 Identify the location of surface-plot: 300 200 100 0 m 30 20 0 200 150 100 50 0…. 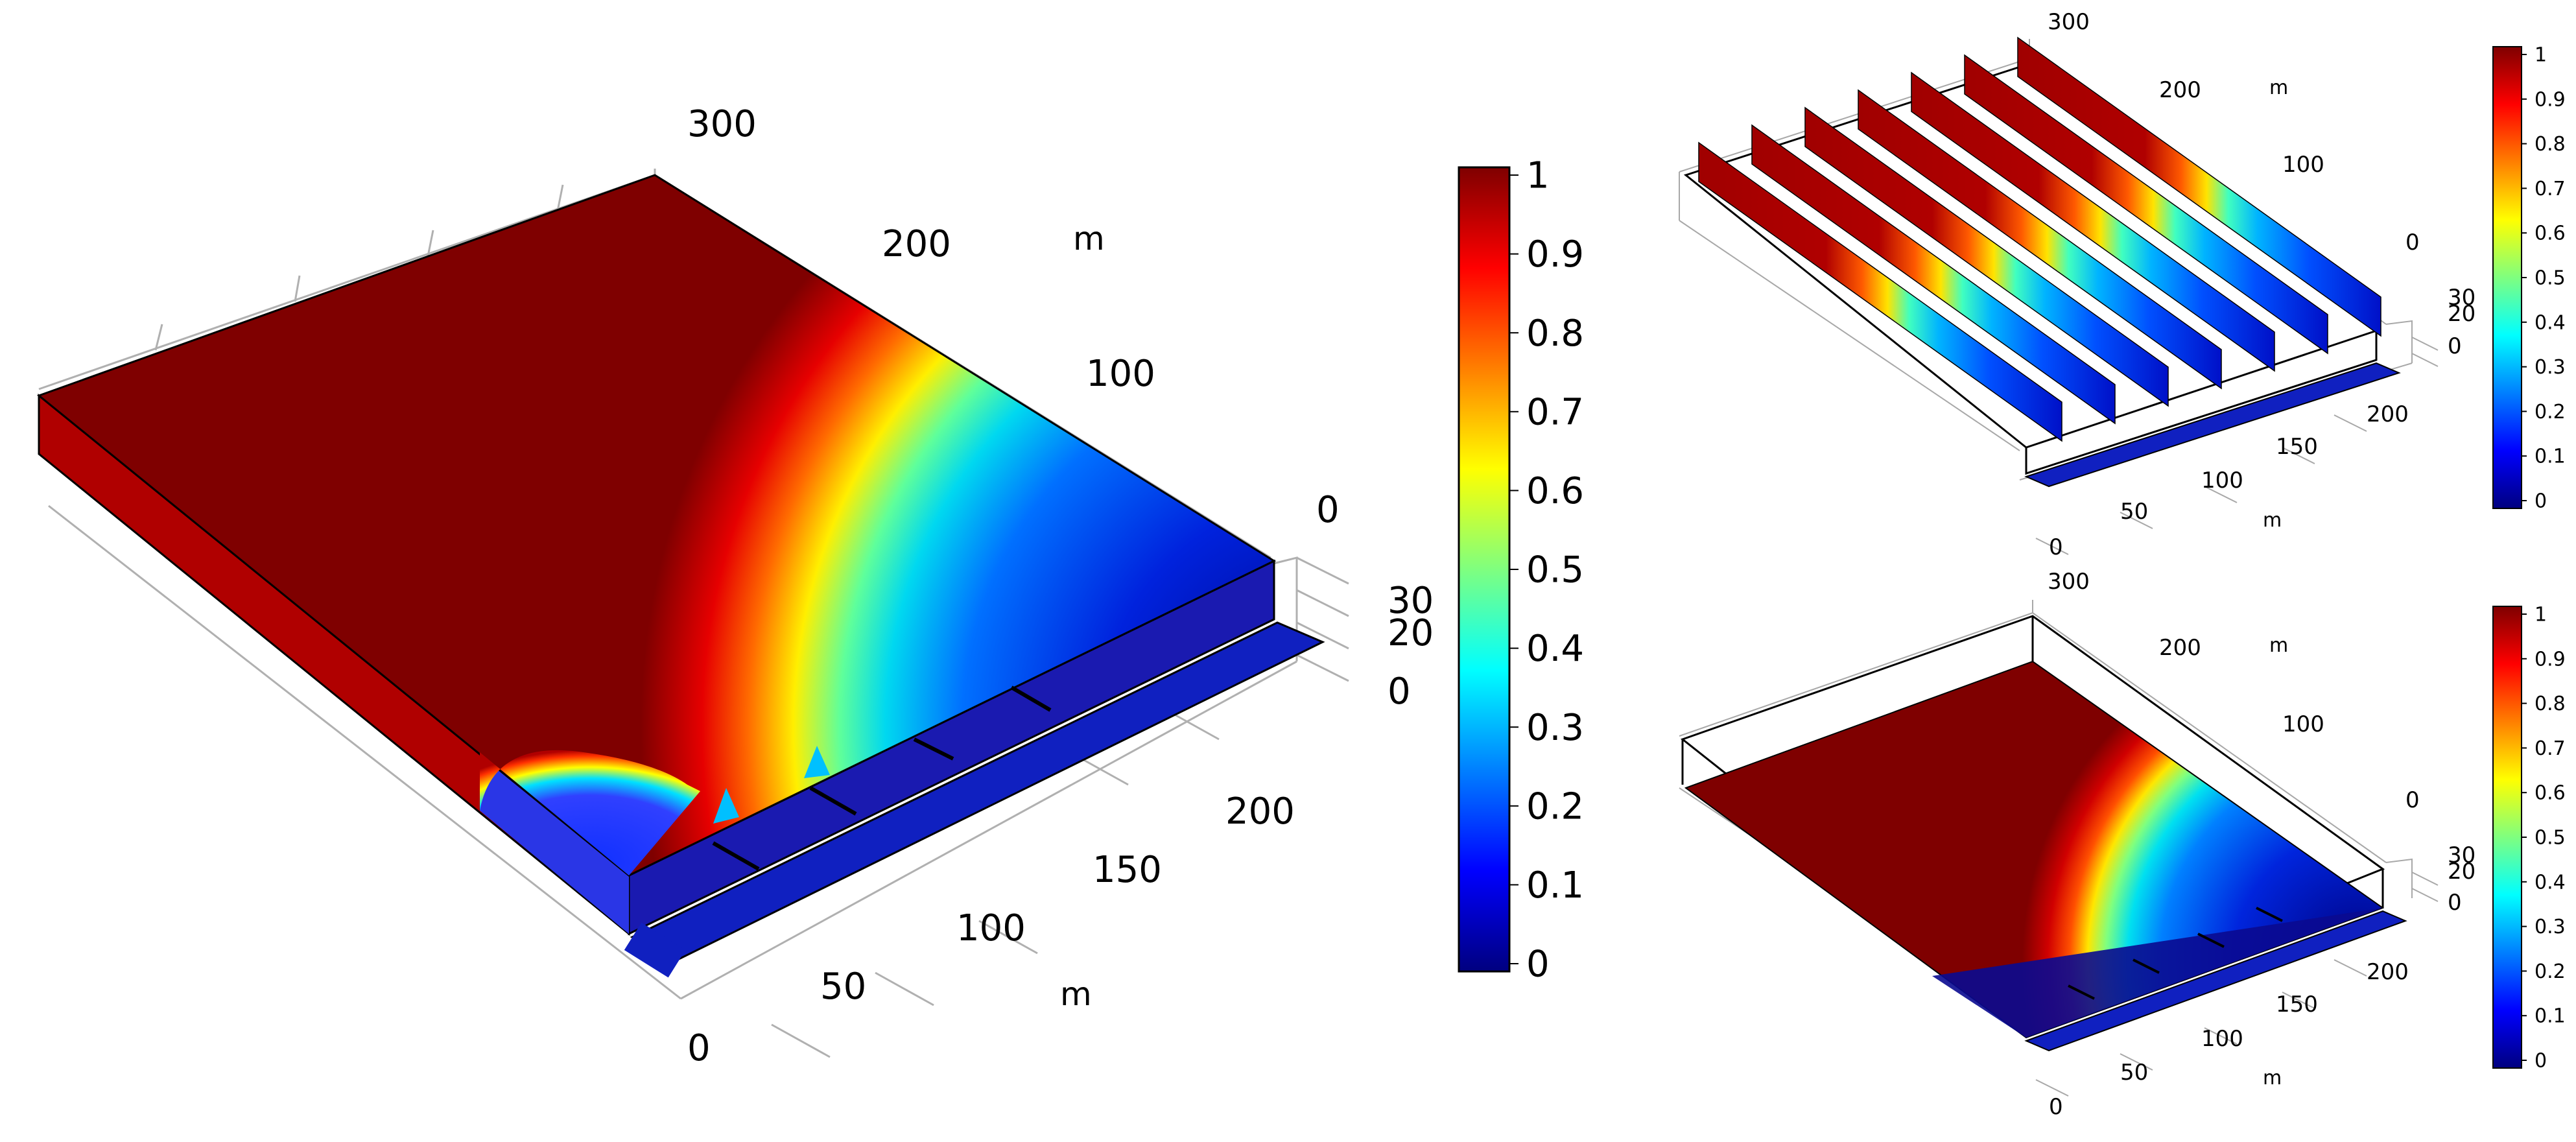
(2077, 844).